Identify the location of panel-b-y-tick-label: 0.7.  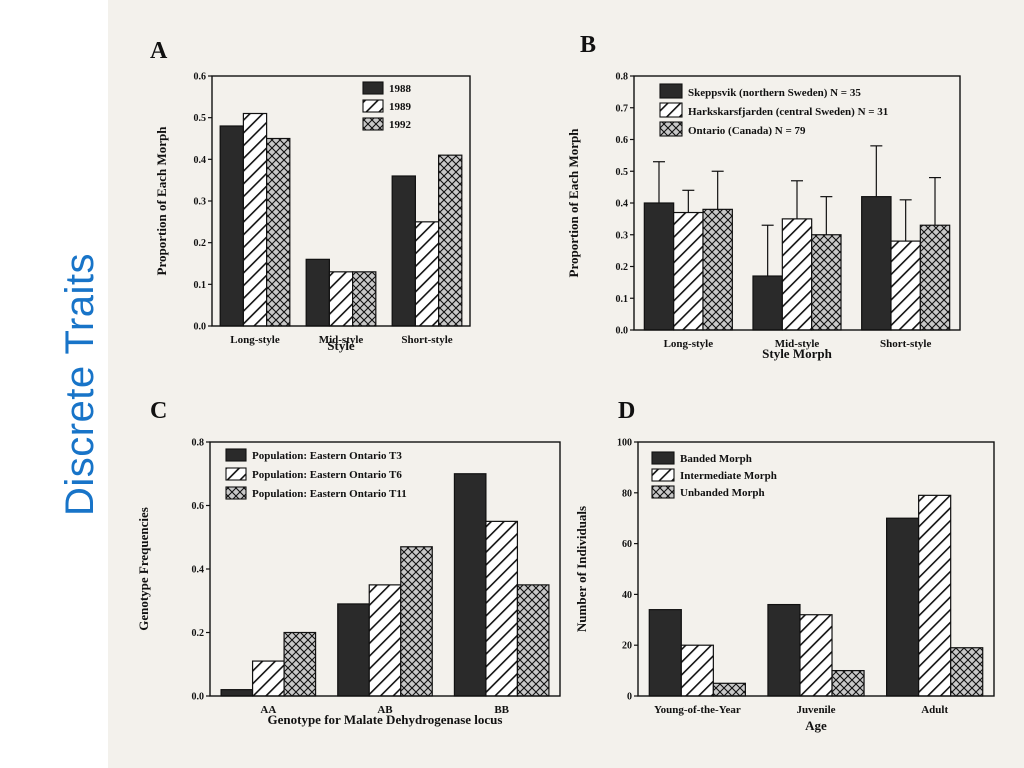
(622, 108).